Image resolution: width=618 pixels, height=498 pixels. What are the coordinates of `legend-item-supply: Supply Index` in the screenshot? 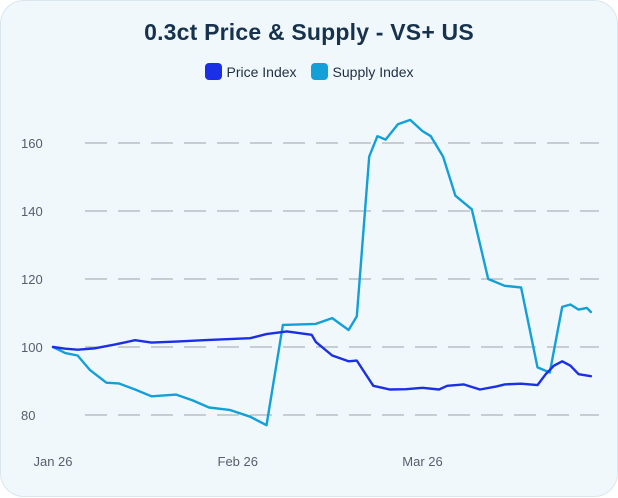 It's located at (362, 71).